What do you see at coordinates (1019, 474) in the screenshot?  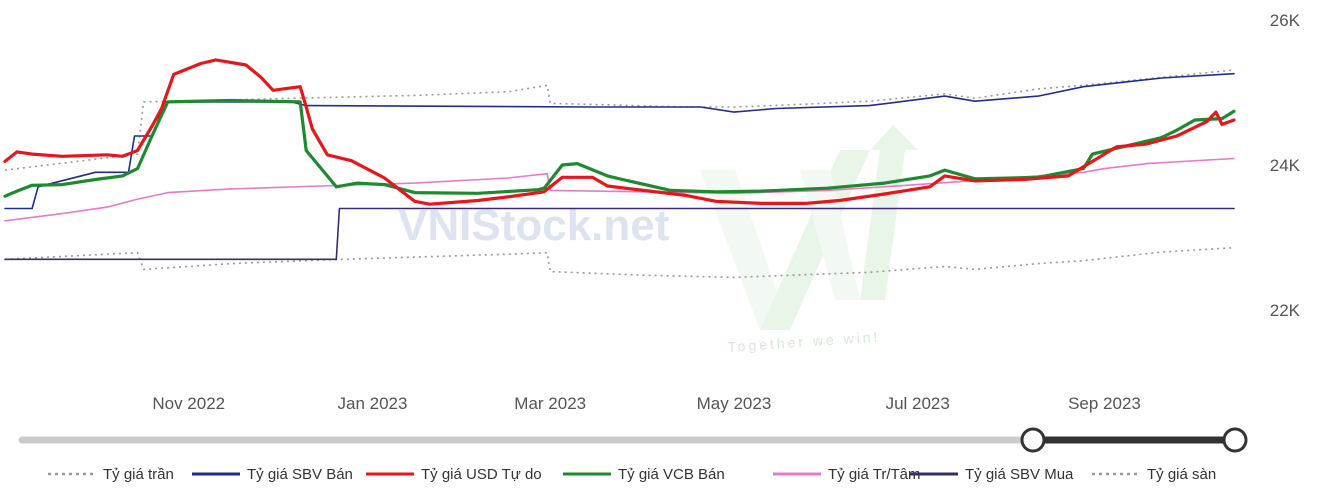 I see `legend-label: Tỷ giá SBV Mua` at bounding box center [1019, 474].